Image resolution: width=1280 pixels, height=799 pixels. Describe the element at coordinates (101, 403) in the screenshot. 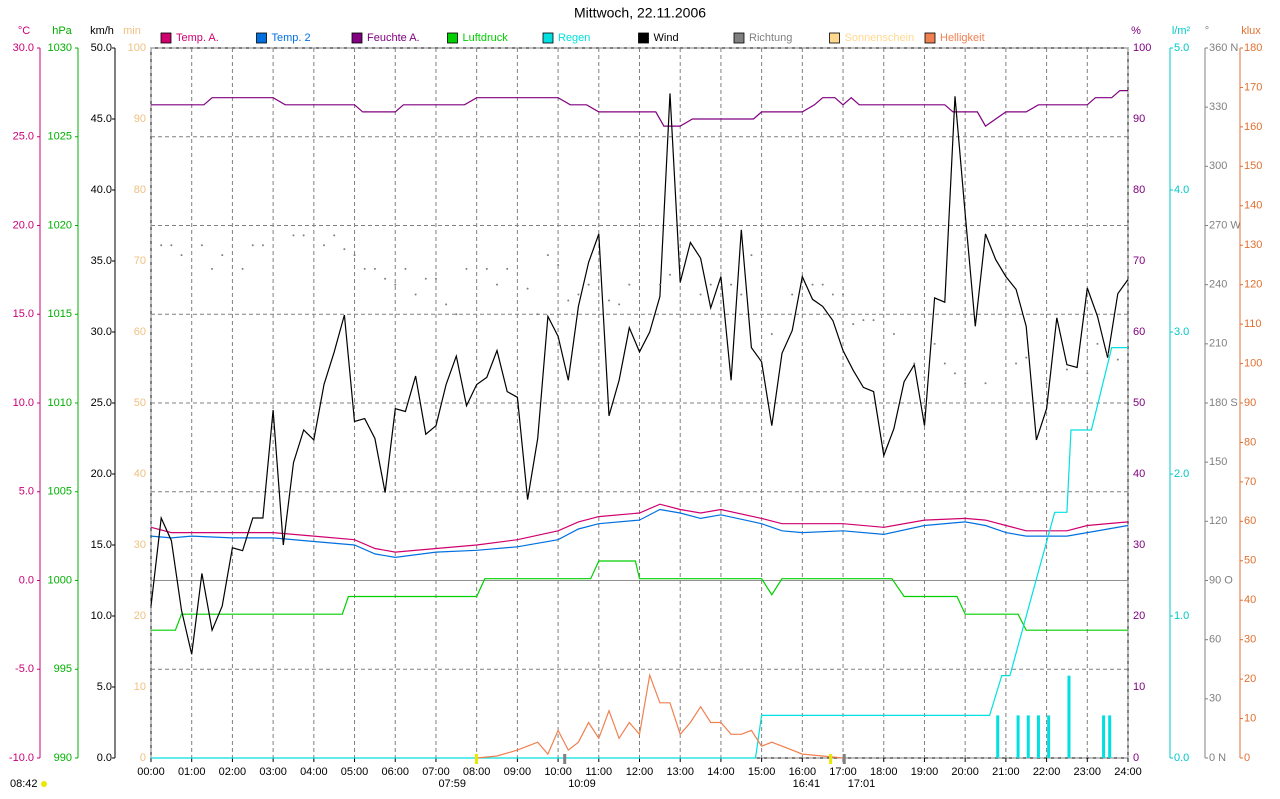

I see `y-tick-label: 25.0` at that location.